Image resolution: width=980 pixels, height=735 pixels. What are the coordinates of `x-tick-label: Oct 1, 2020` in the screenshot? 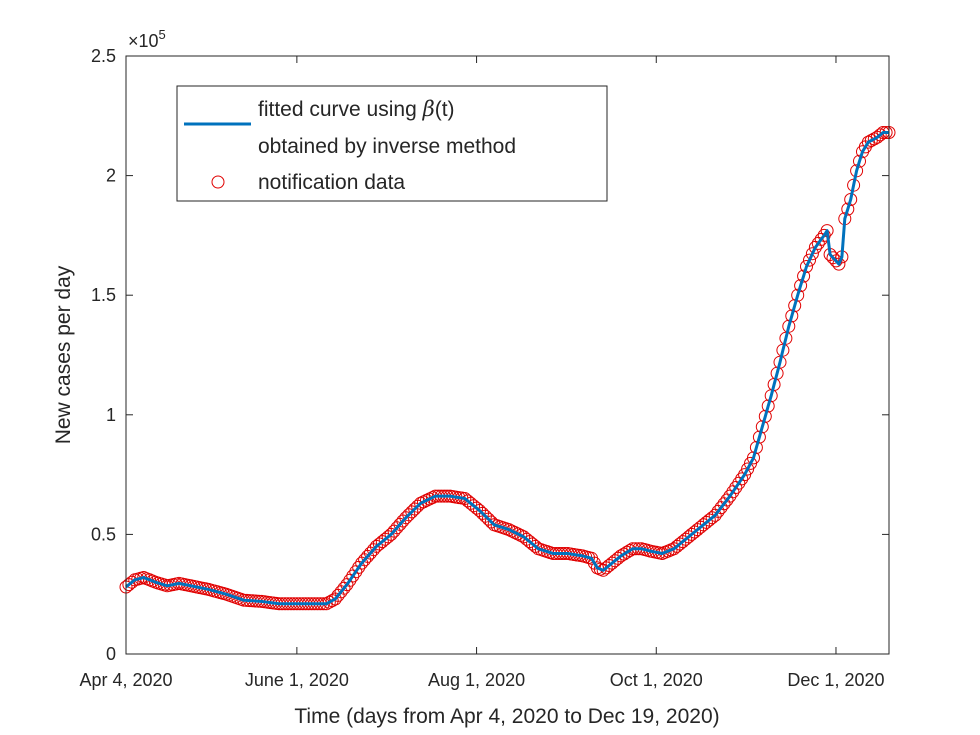 It's located at (656, 680).